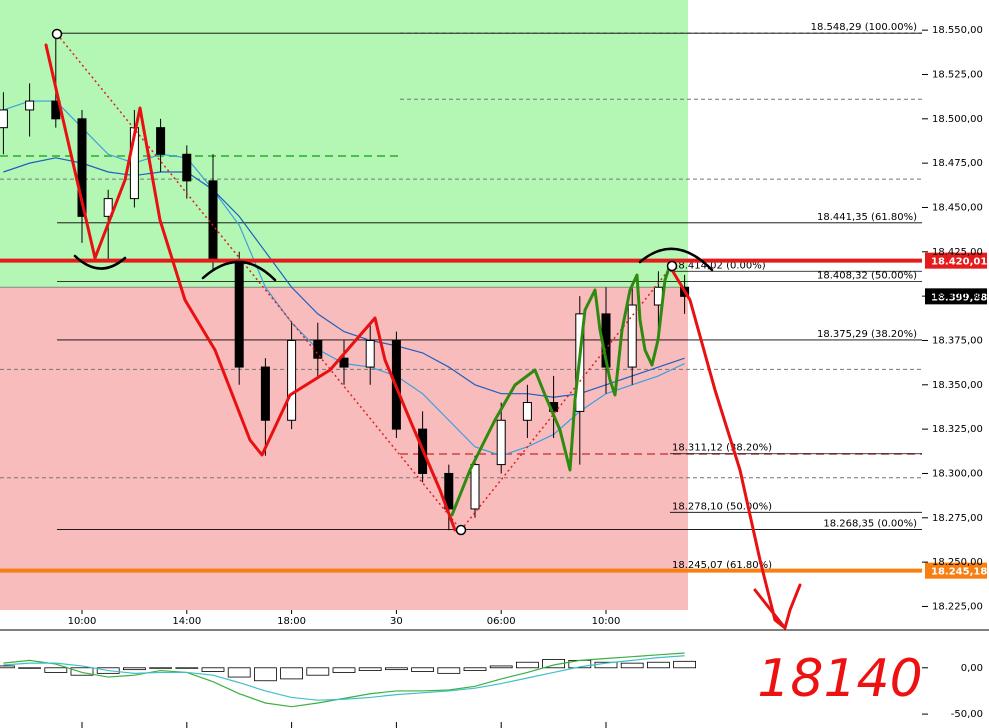 The height and width of the screenshot is (728, 989). I want to click on hand-arrow, so click(736, 449).